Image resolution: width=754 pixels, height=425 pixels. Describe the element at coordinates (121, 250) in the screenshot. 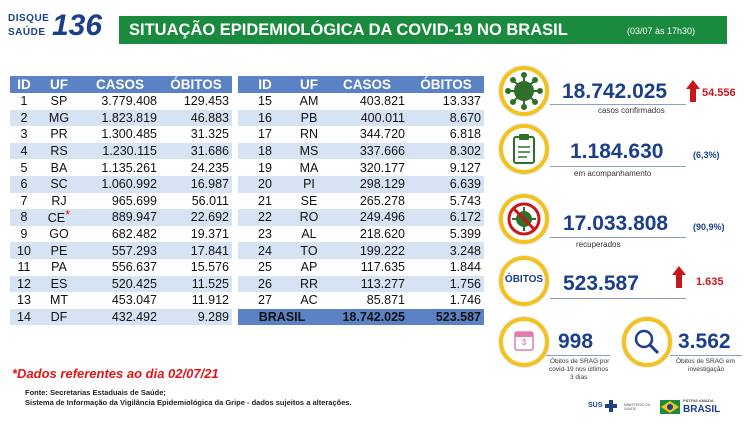

I see `table-row: 10 PE 557.293 17.841` at that location.